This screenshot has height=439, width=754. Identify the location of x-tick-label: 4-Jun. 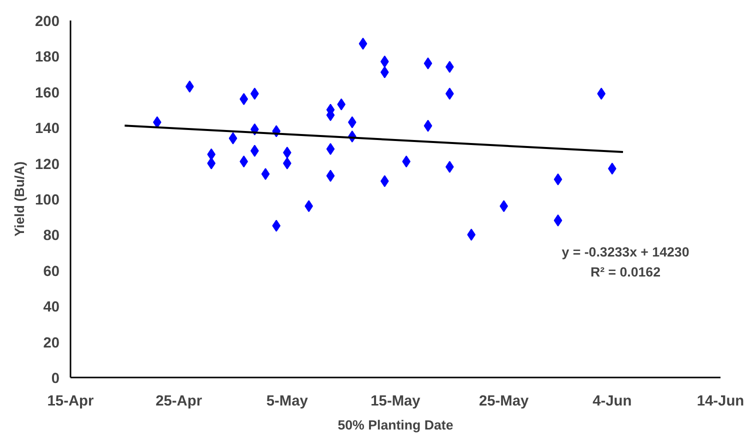
(612, 402).